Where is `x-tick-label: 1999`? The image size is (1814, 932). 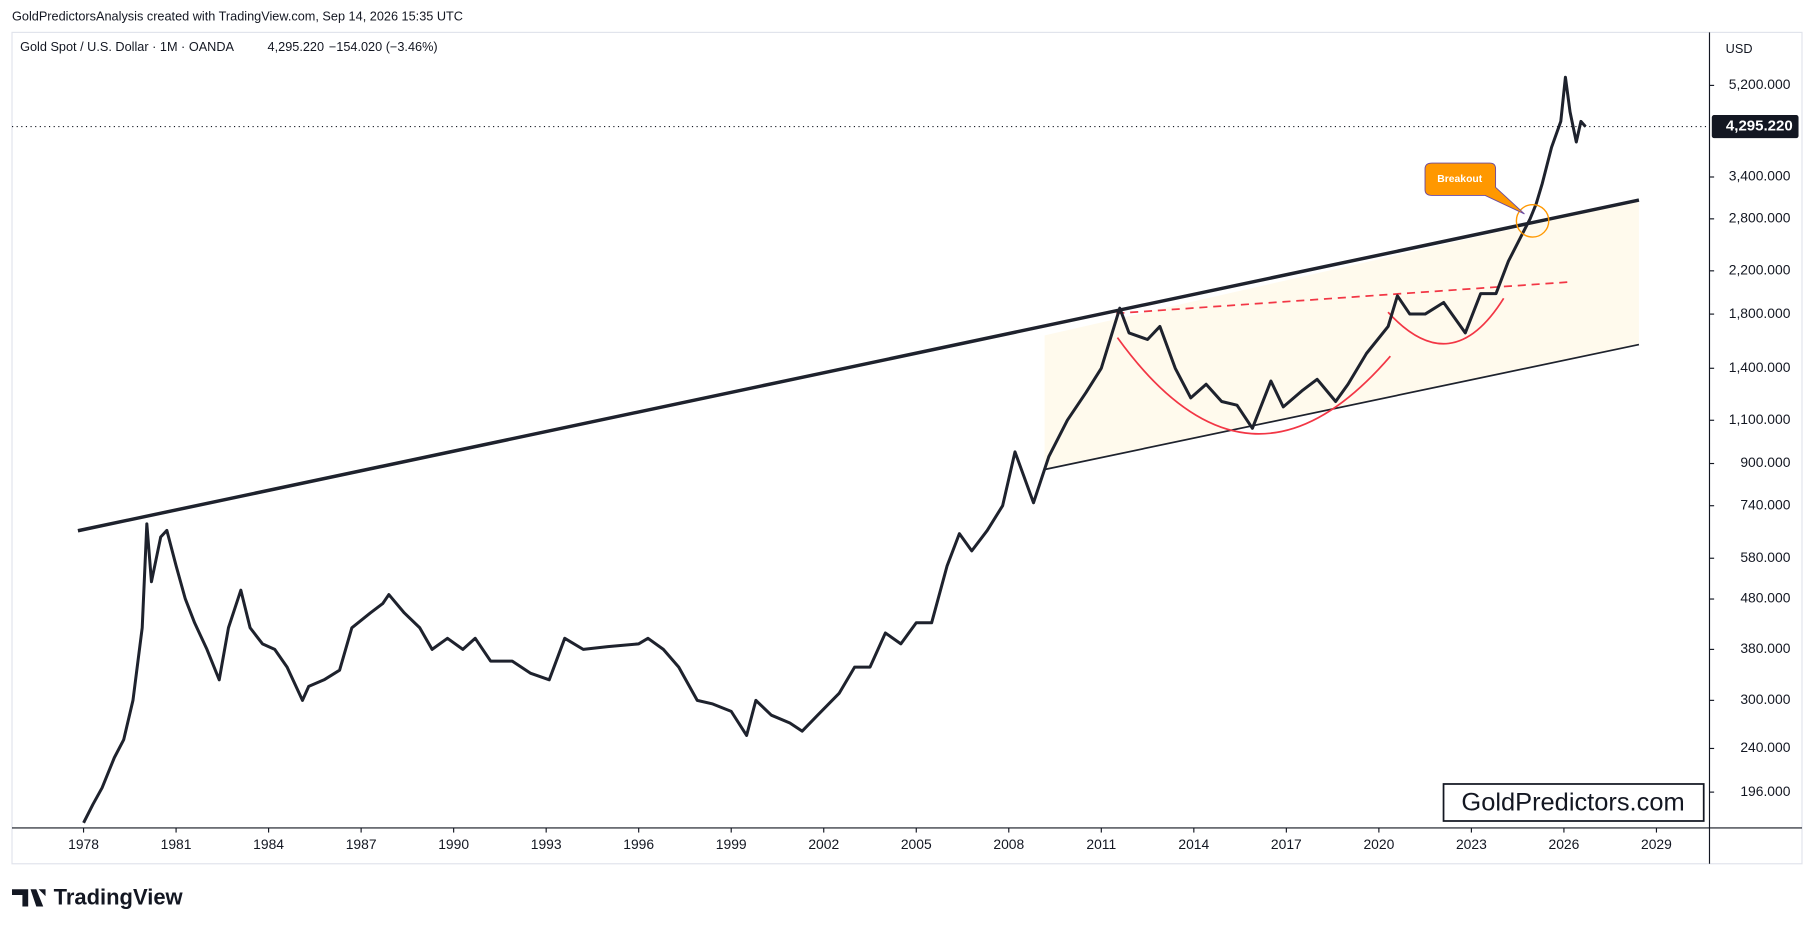 x-tick-label: 1999 is located at coordinates (731, 844).